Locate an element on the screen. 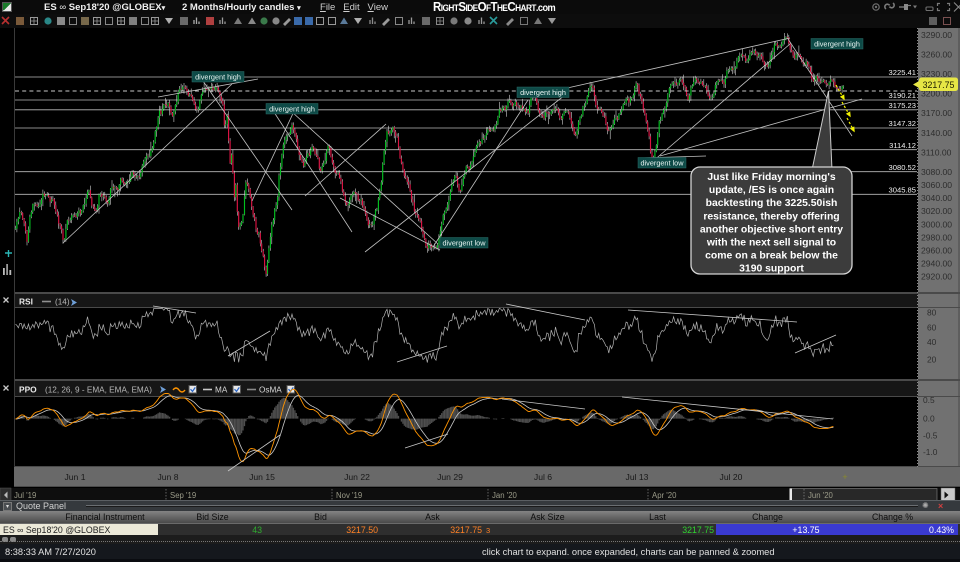  svg-text: PPO is located at coordinates (28, 390).